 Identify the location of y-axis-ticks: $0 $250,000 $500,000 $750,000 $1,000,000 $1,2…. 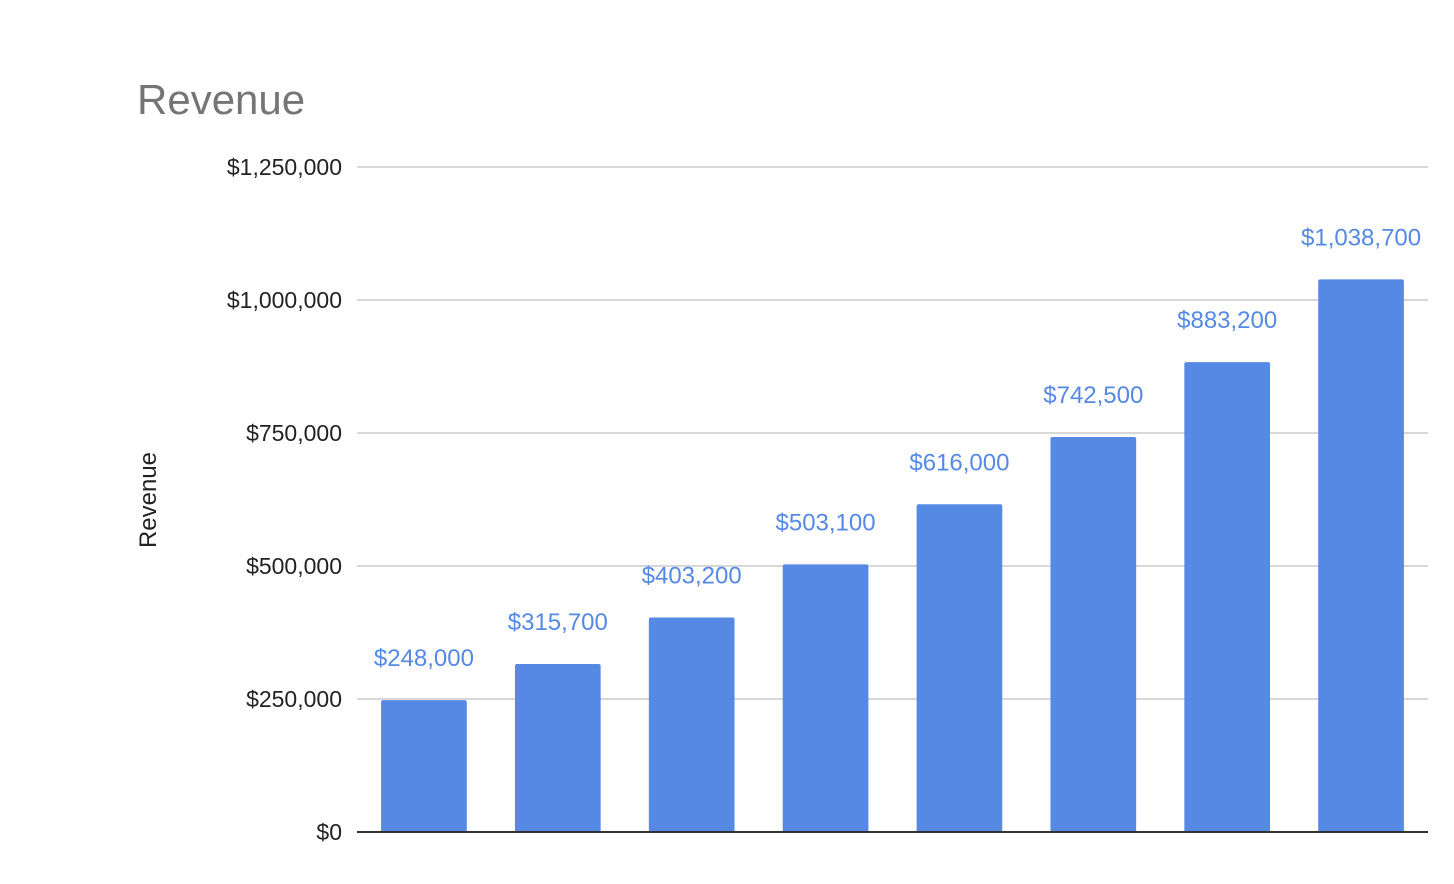
(284, 499).